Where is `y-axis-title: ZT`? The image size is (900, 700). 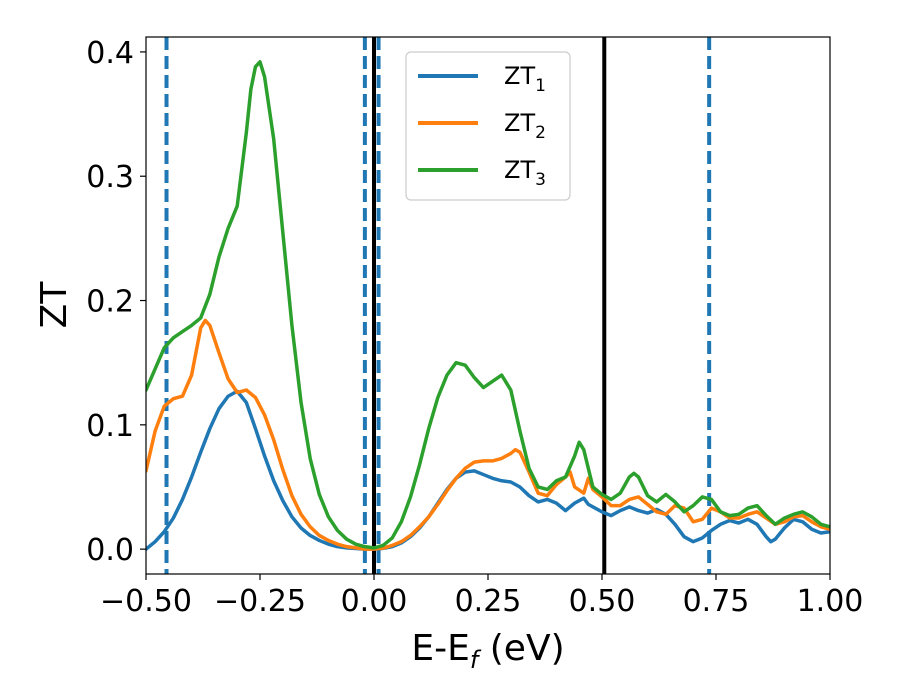 y-axis-title: ZT is located at coordinates (54, 305).